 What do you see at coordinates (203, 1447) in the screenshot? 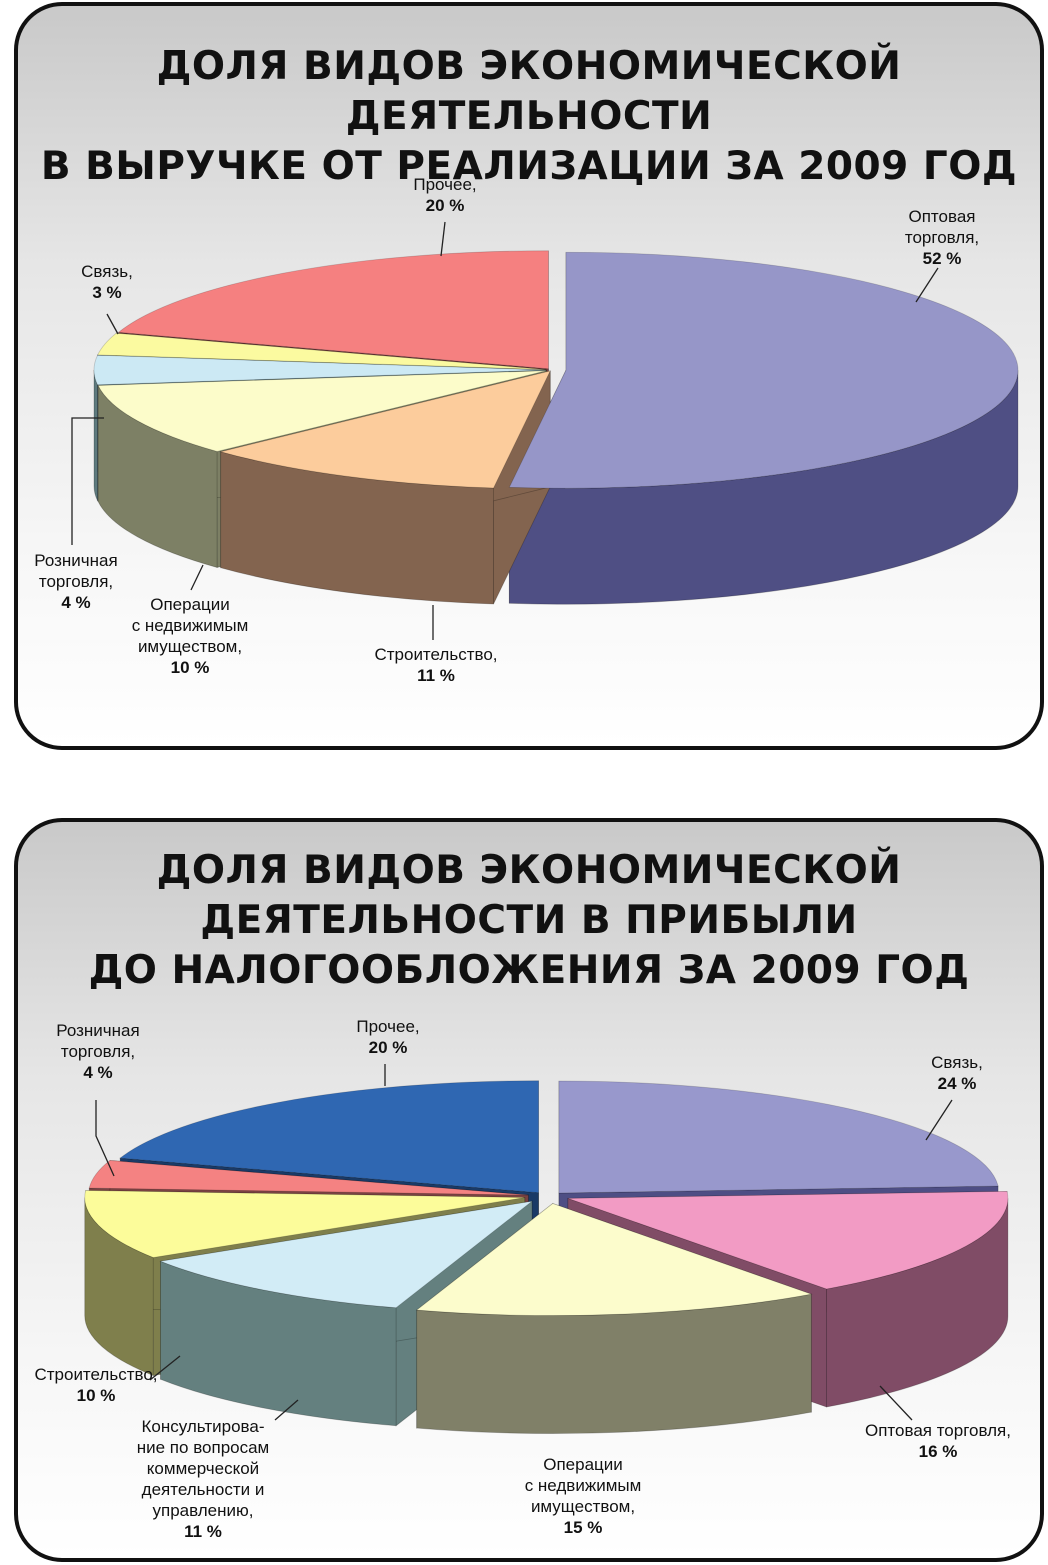
I see `slice-label-text: ние по вопросам` at bounding box center [203, 1447].